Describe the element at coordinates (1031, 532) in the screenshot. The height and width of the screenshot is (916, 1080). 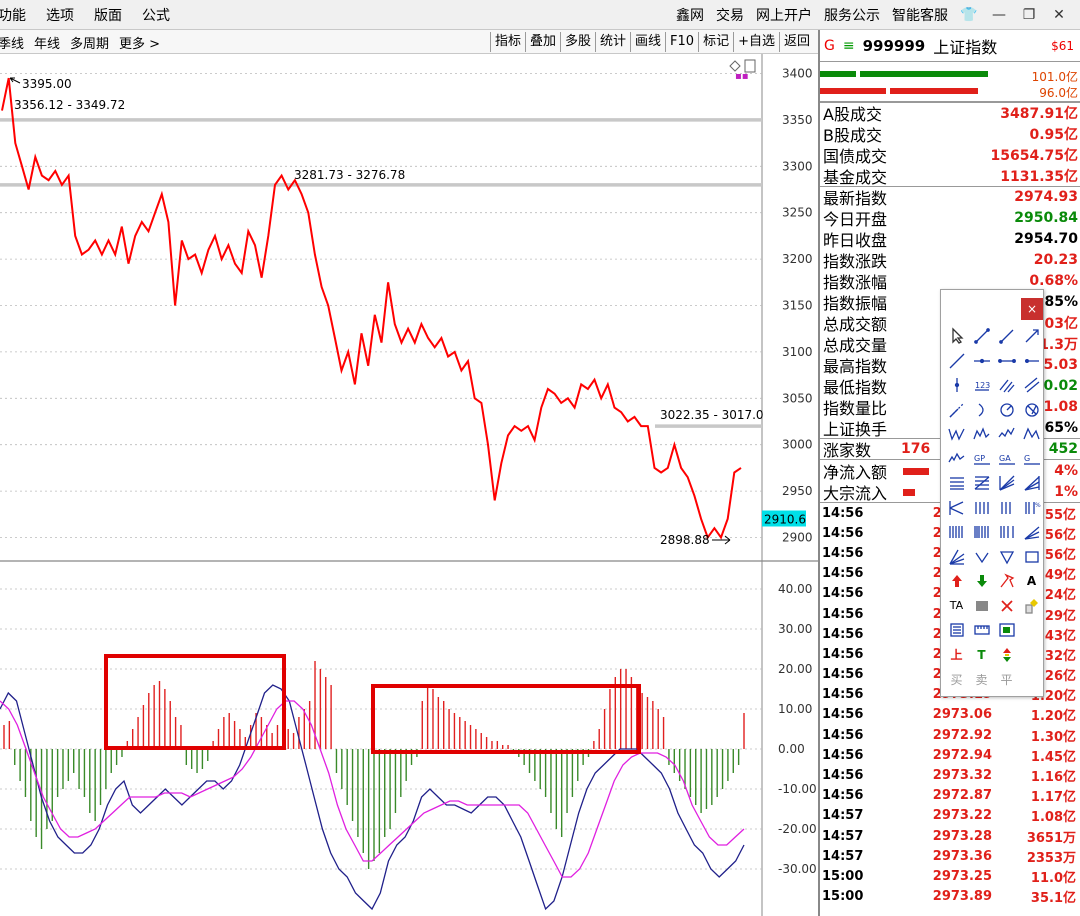
I see `fan-lines-icon` at that location.